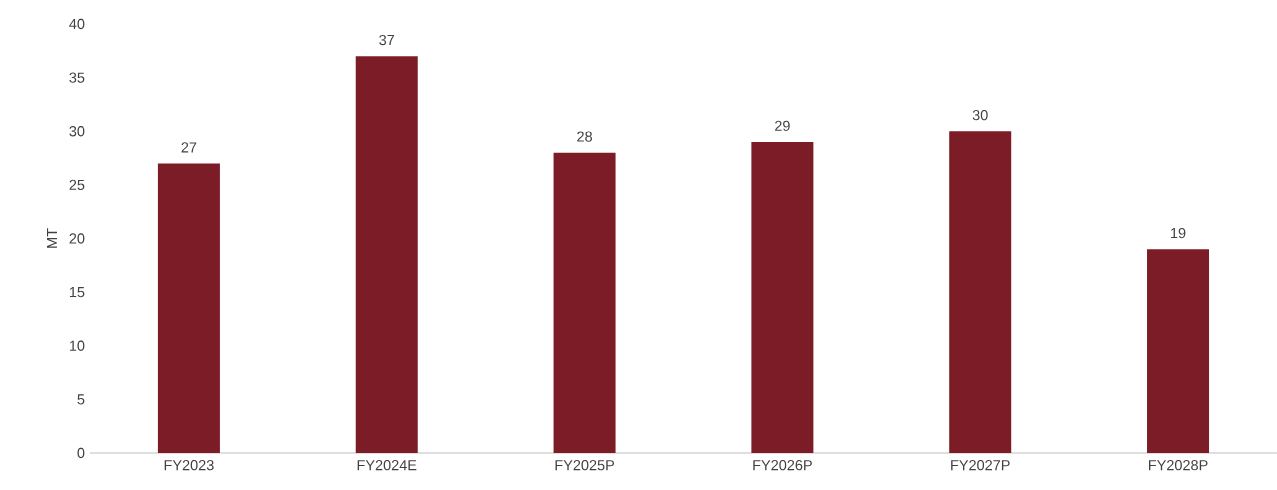 This screenshot has height=490, width=1277. Describe the element at coordinates (1178, 233) in the screenshot. I see `data-label: 19` at that location.